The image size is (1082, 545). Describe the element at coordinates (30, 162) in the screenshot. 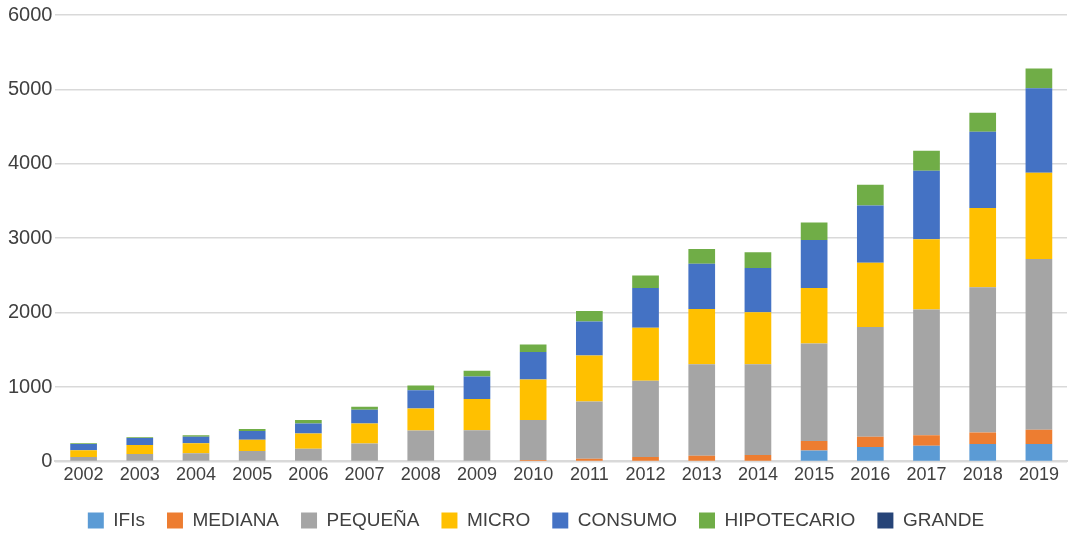

I see `y-tick-label: 4000` at that location.